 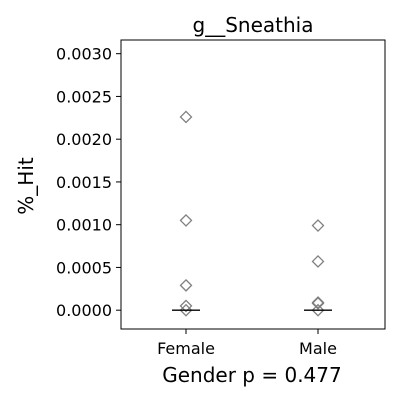 I want to click on y-tick-label: 0.0005, so click(x=84, y=267).